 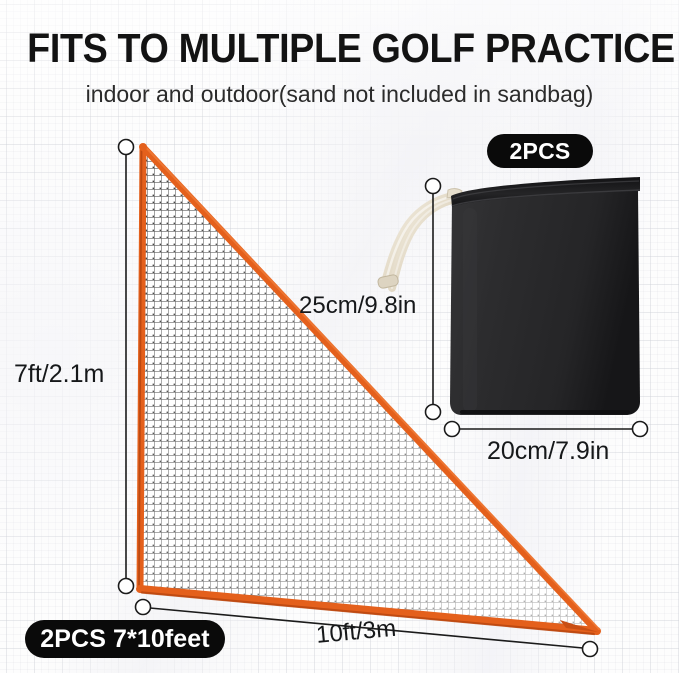 I want to click on sandbag-graphic, so click(x=509, y=296).